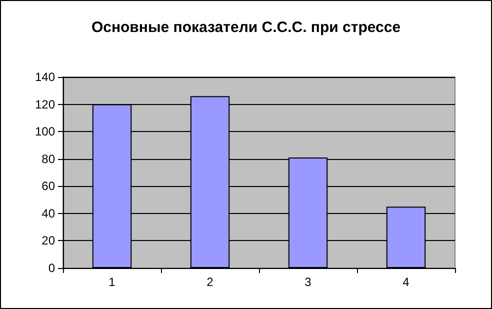  What do you see at coordinates (49, 213) in the screenshot?
I see `y-tick-label: 40` at bounding box center [49, 213].